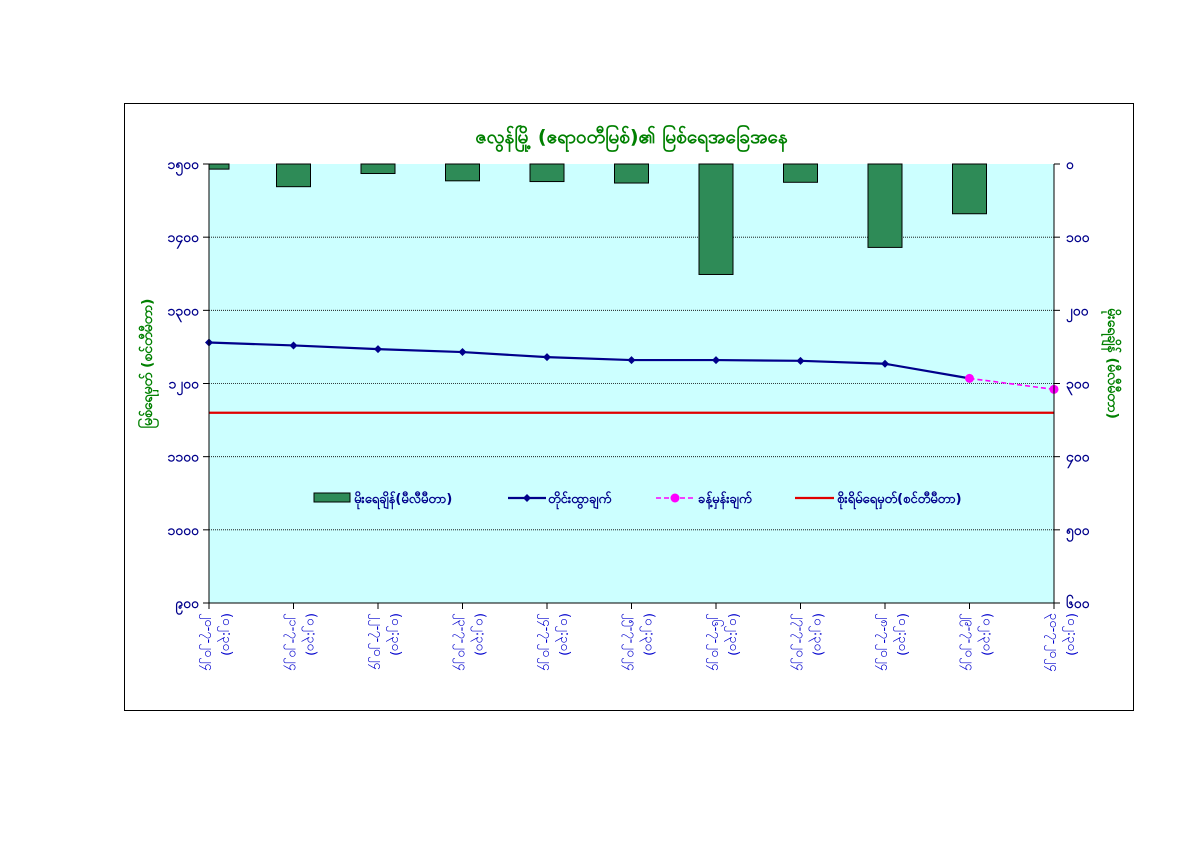  I want to click on legend-marker-measured, so click(527, 498).